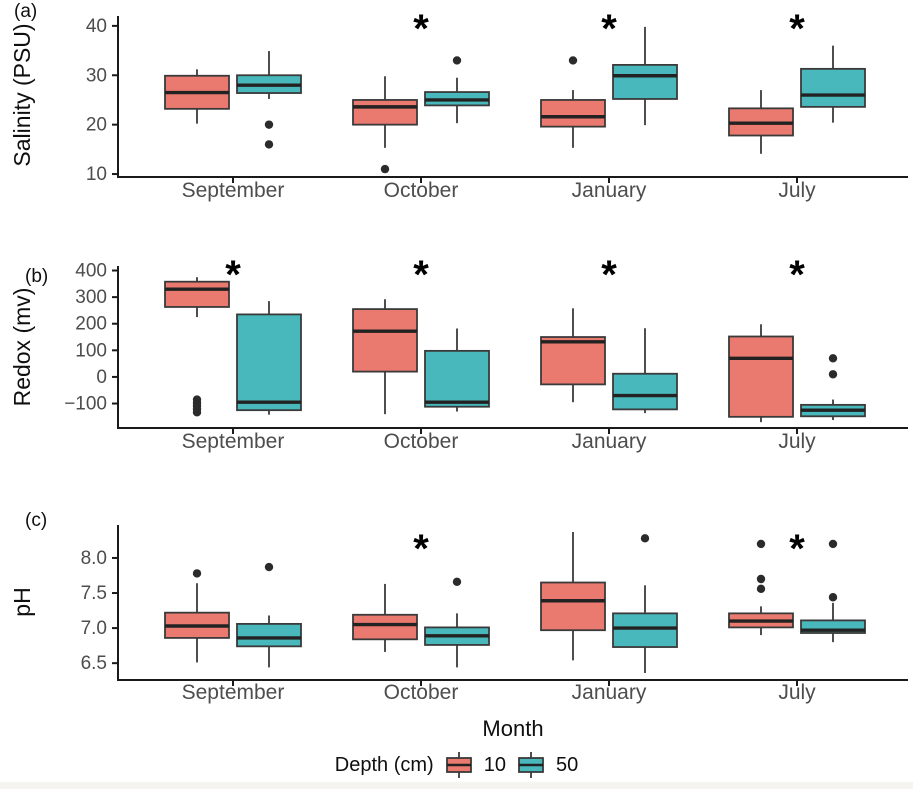 This screenshot has height=789, width=913. I want to click on y-tick-label: −100, so click(85, 404).